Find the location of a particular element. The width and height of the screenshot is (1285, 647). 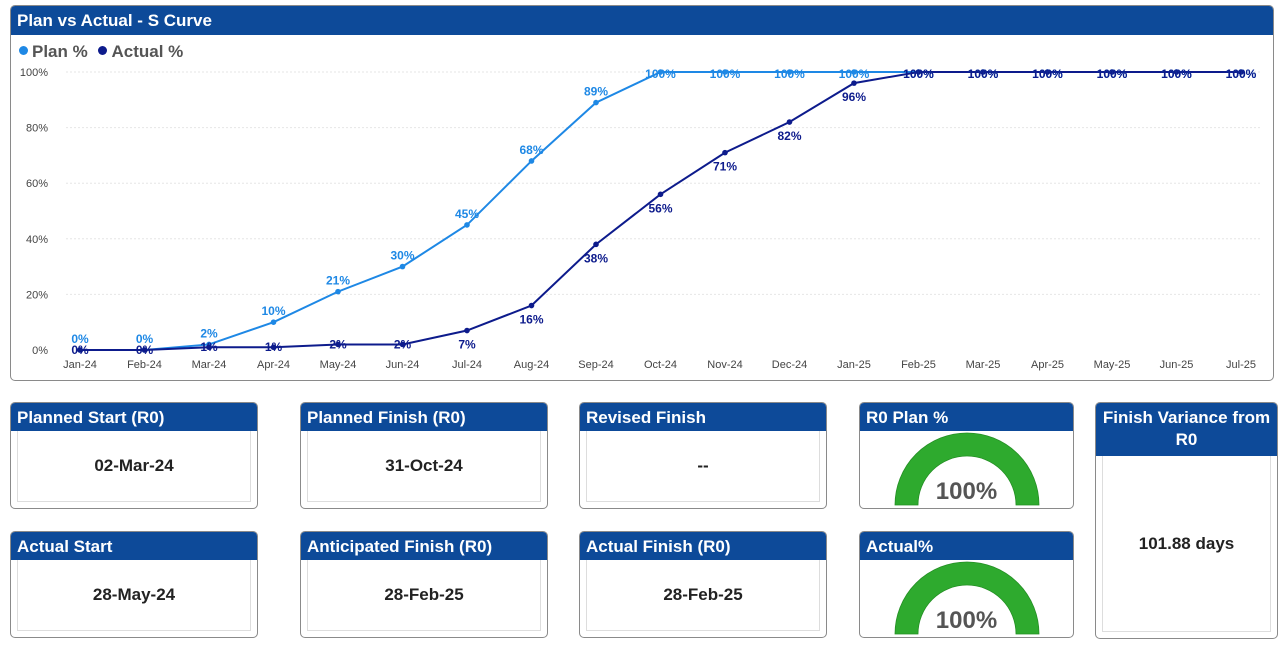

actual-data-label: 82% is located at coordinates (789, 136).